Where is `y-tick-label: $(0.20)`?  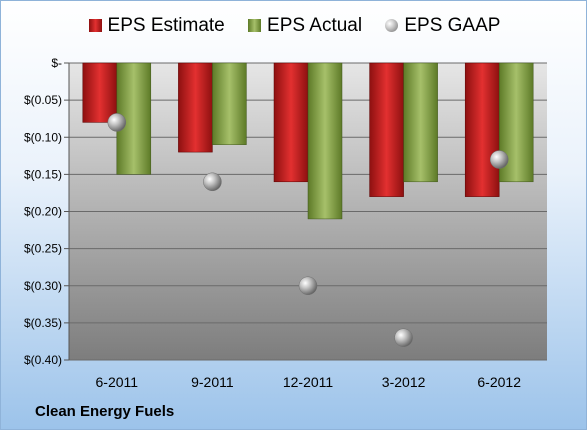
y-tick-label: $(0.20) is located at coordinates (43, 212).